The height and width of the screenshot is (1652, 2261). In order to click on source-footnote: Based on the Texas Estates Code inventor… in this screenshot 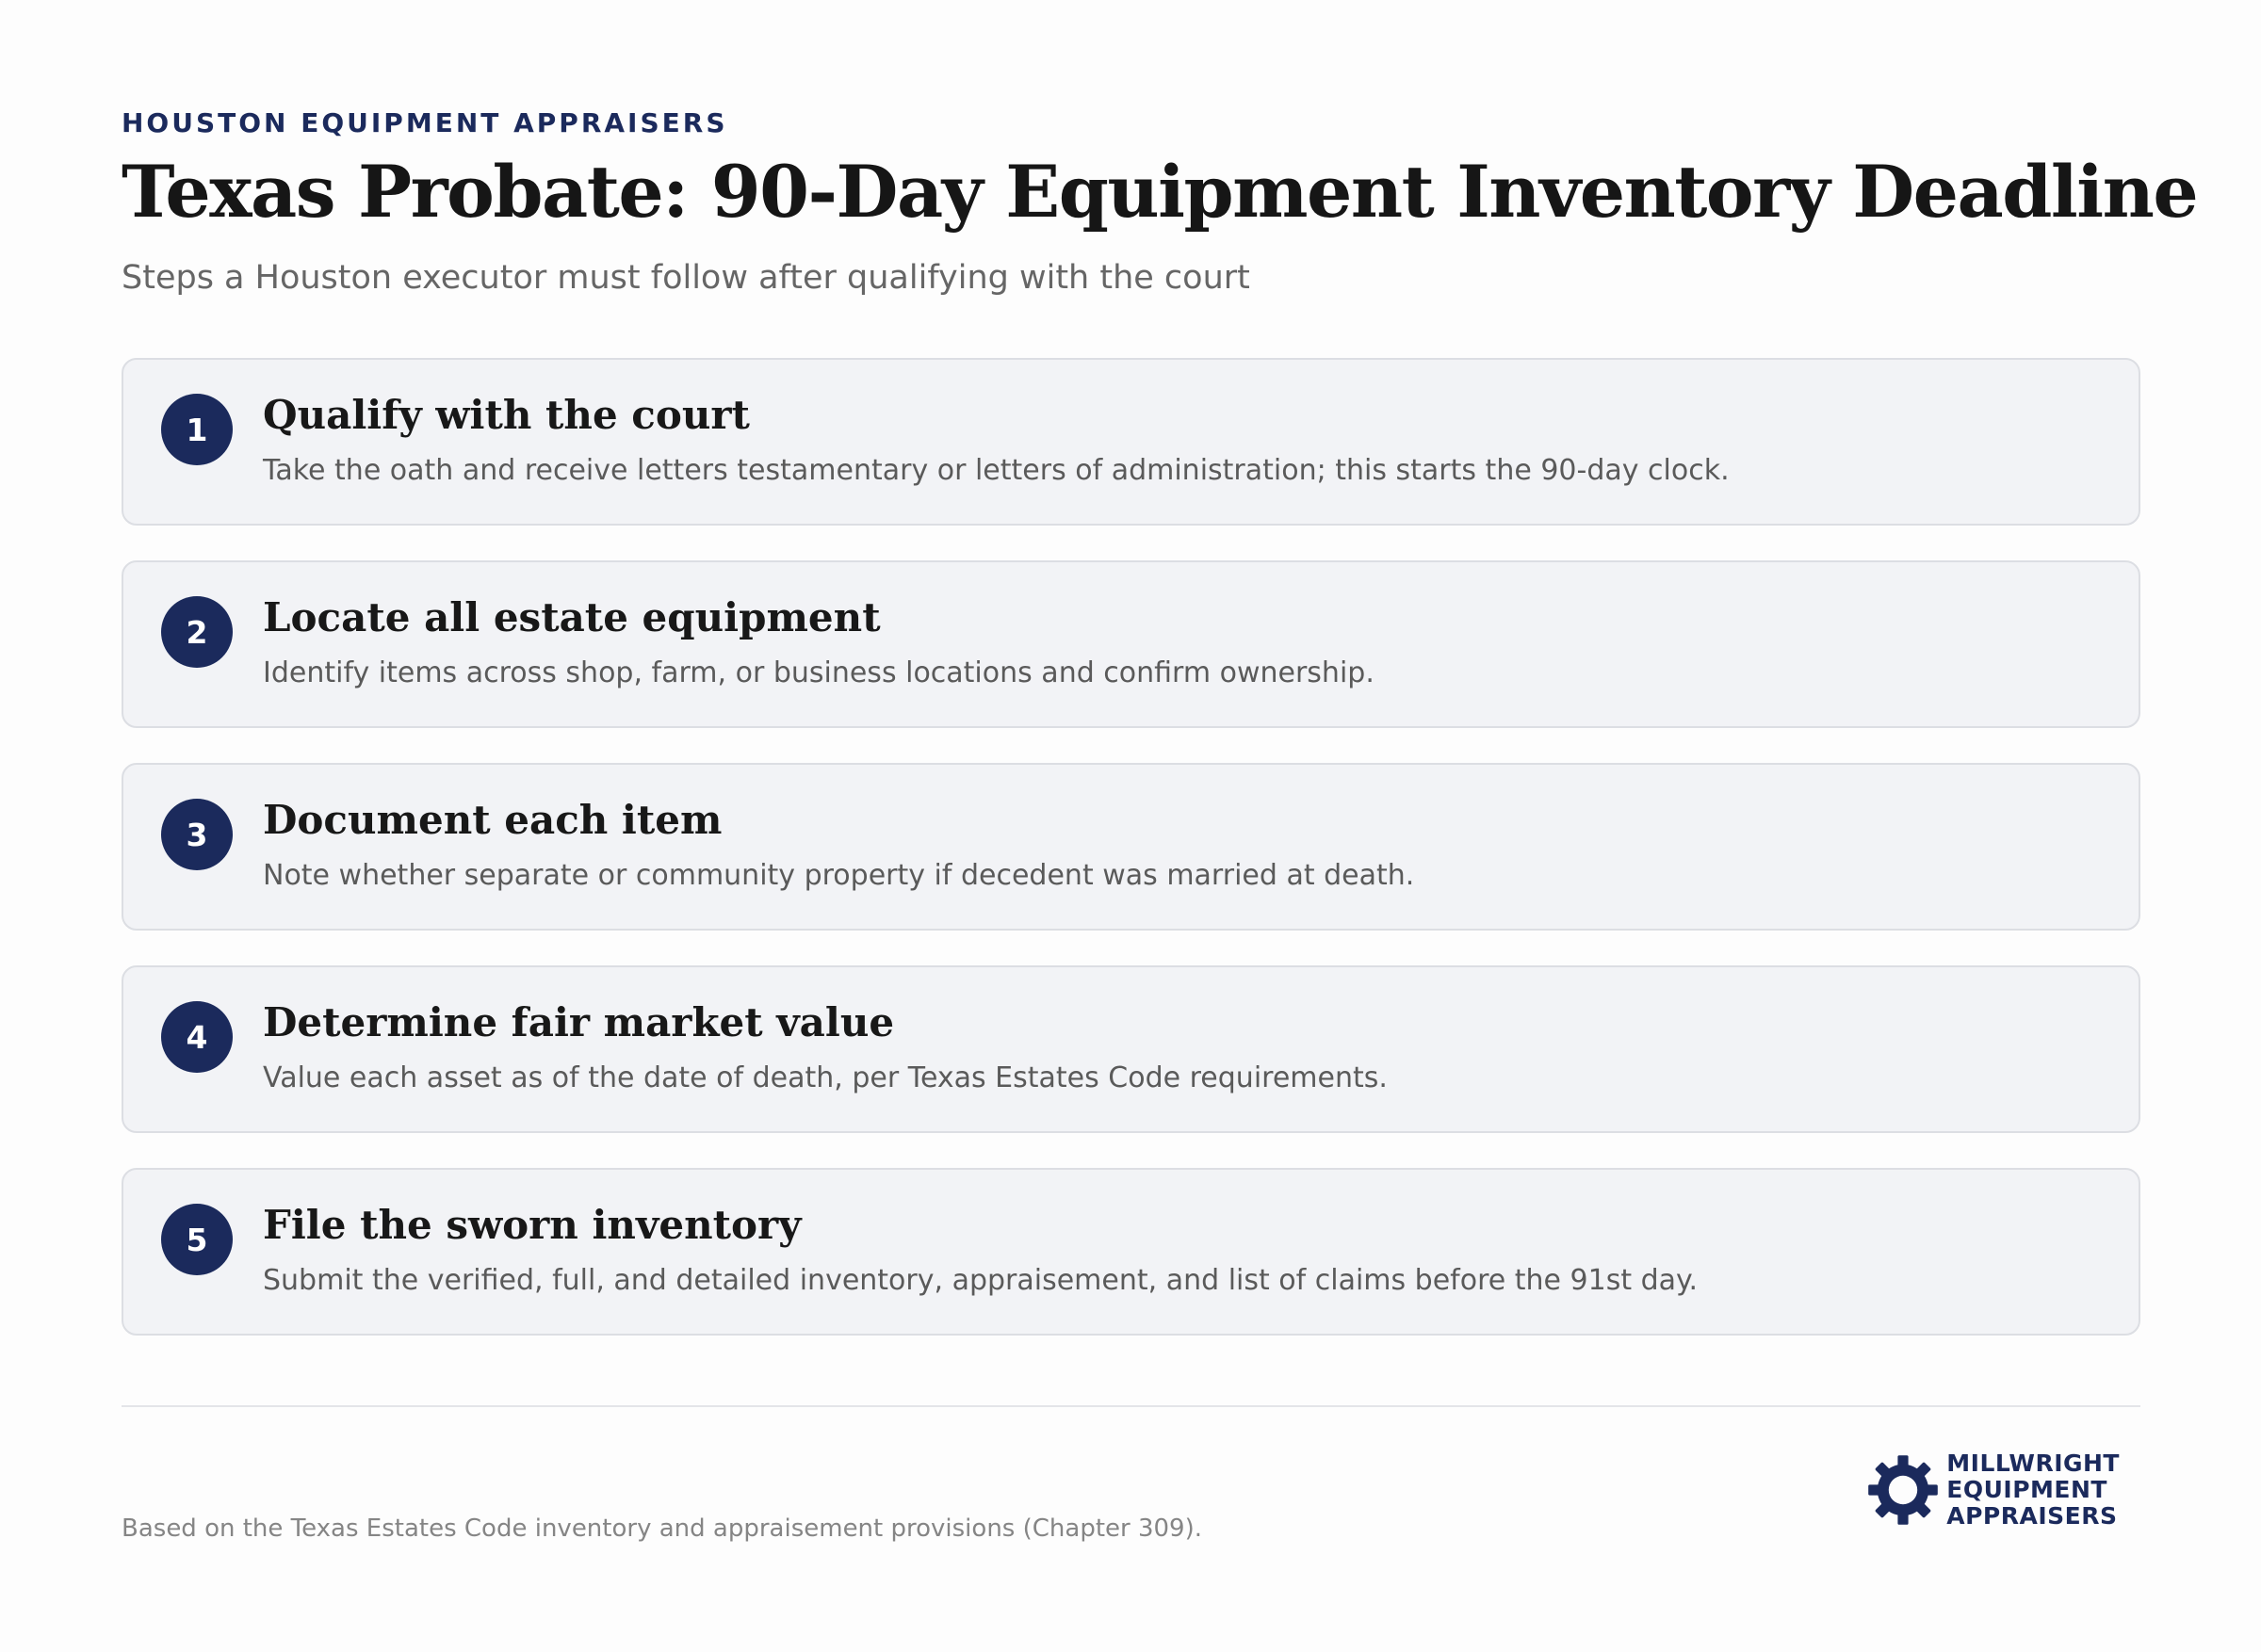, I will do `click(662, 1528)`.